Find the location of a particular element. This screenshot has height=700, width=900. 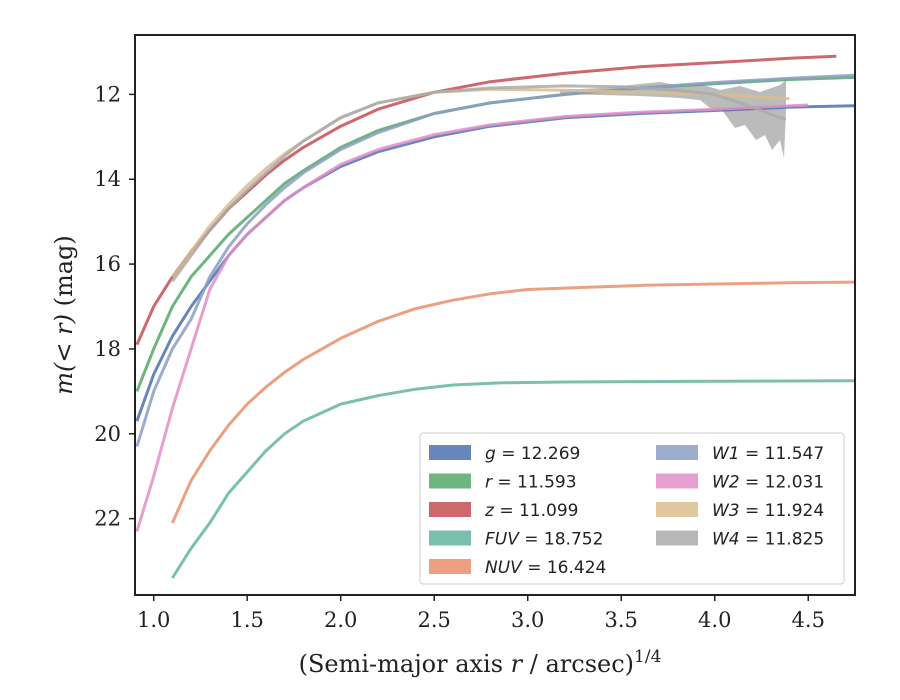

legend-label-nuv: NUV = 16.424 is located at coordinates (545, 568).